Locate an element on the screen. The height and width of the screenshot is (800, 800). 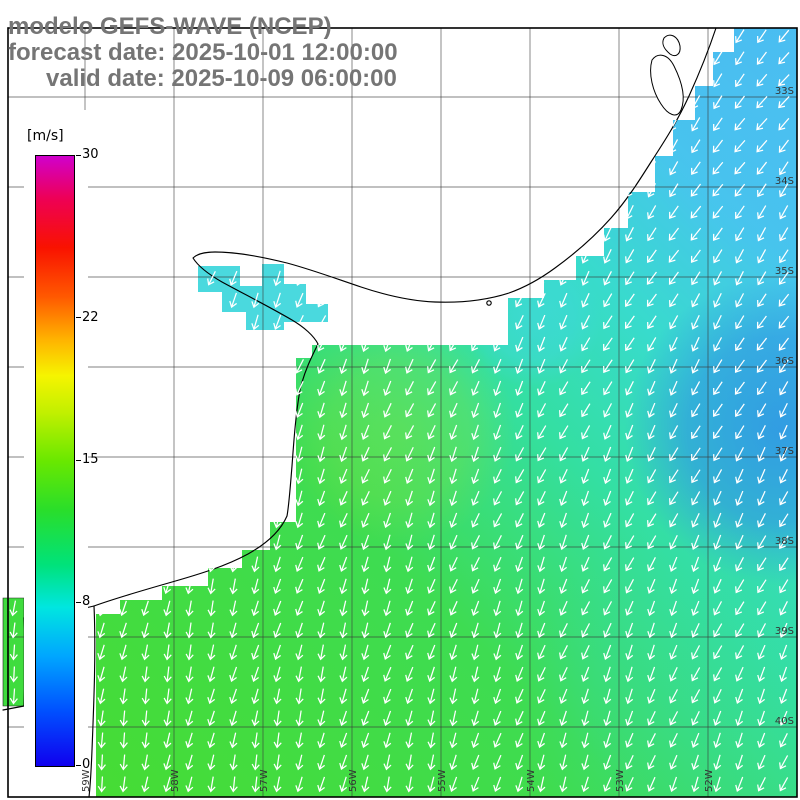
lon-label: 55W is located at coordinates (442, 780).